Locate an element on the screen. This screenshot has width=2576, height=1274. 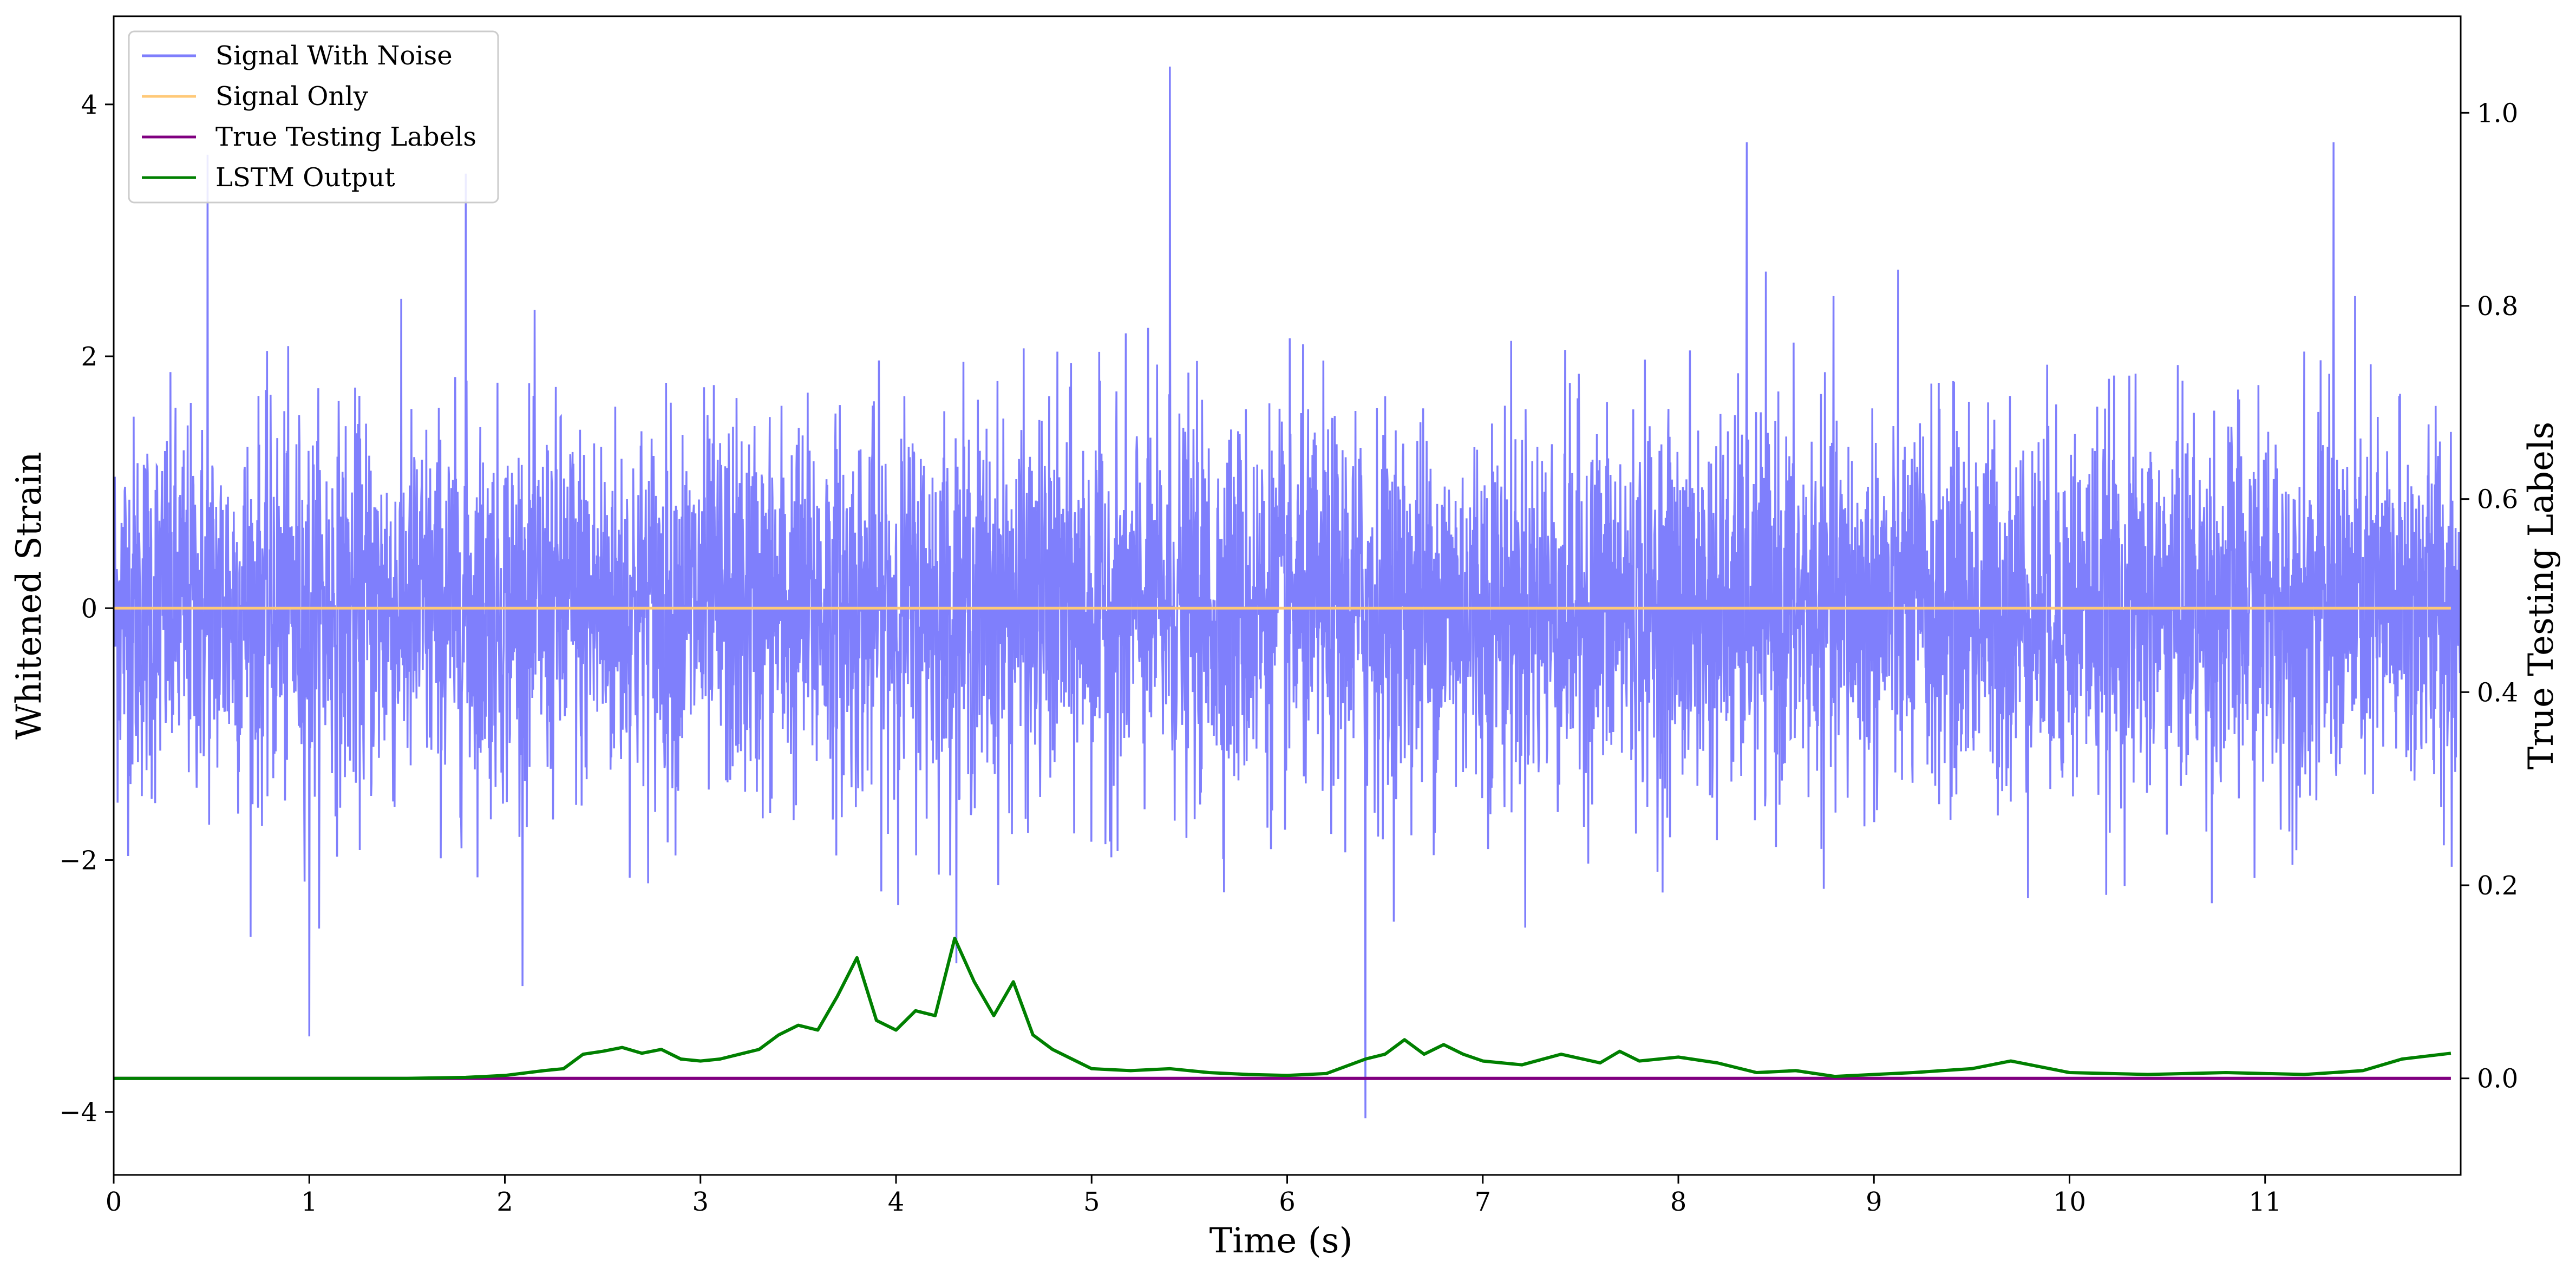
x-tick-label: 4 is located at coordinates (897, 1202).